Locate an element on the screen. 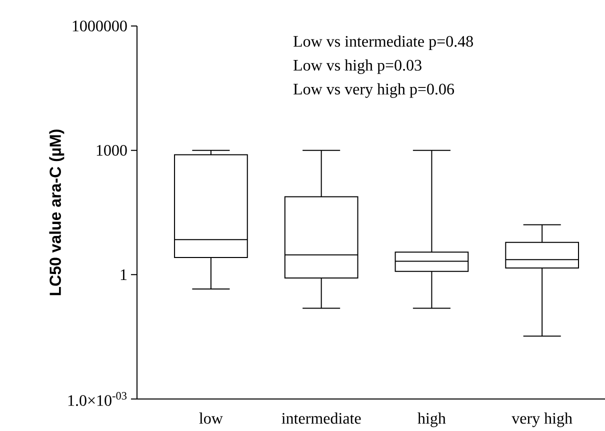 The image size is (605, 431). y-tick-label: 1000000 is located at coordinates (99, 26).